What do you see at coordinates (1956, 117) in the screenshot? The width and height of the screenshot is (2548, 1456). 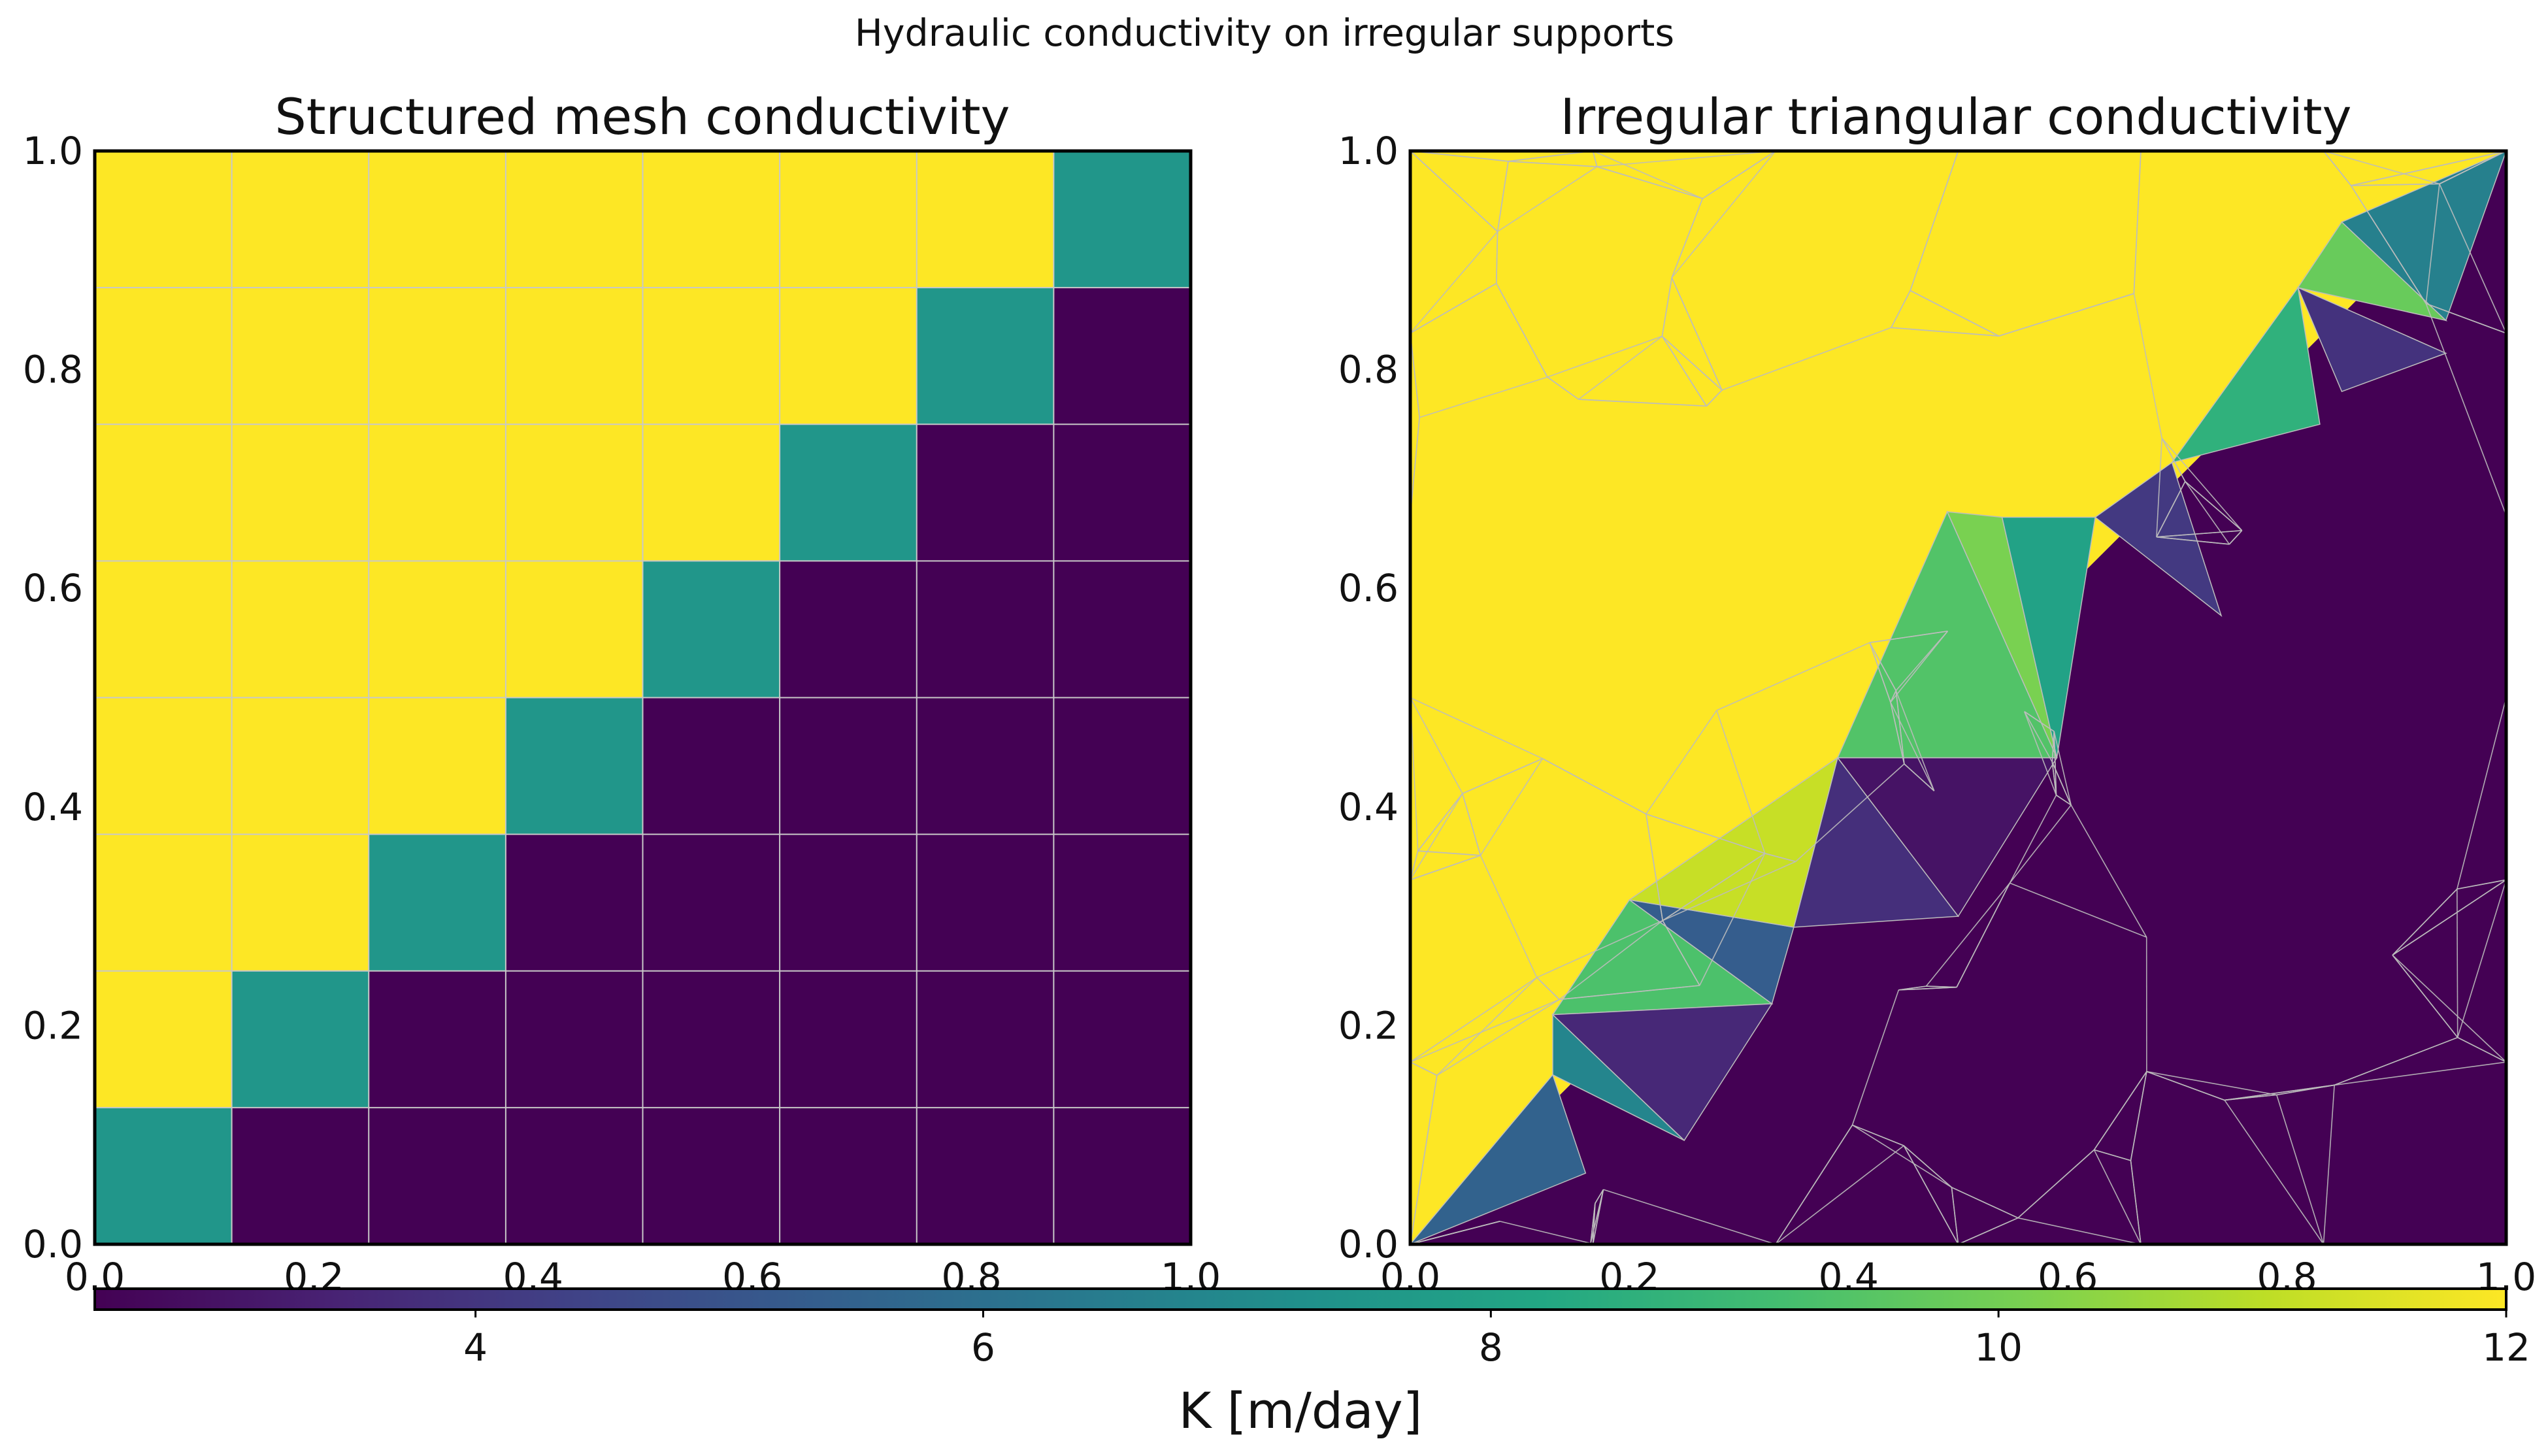 I see `triangular-panel-title: Irregular triangular conductivity` at bounding box center [1956, 117].